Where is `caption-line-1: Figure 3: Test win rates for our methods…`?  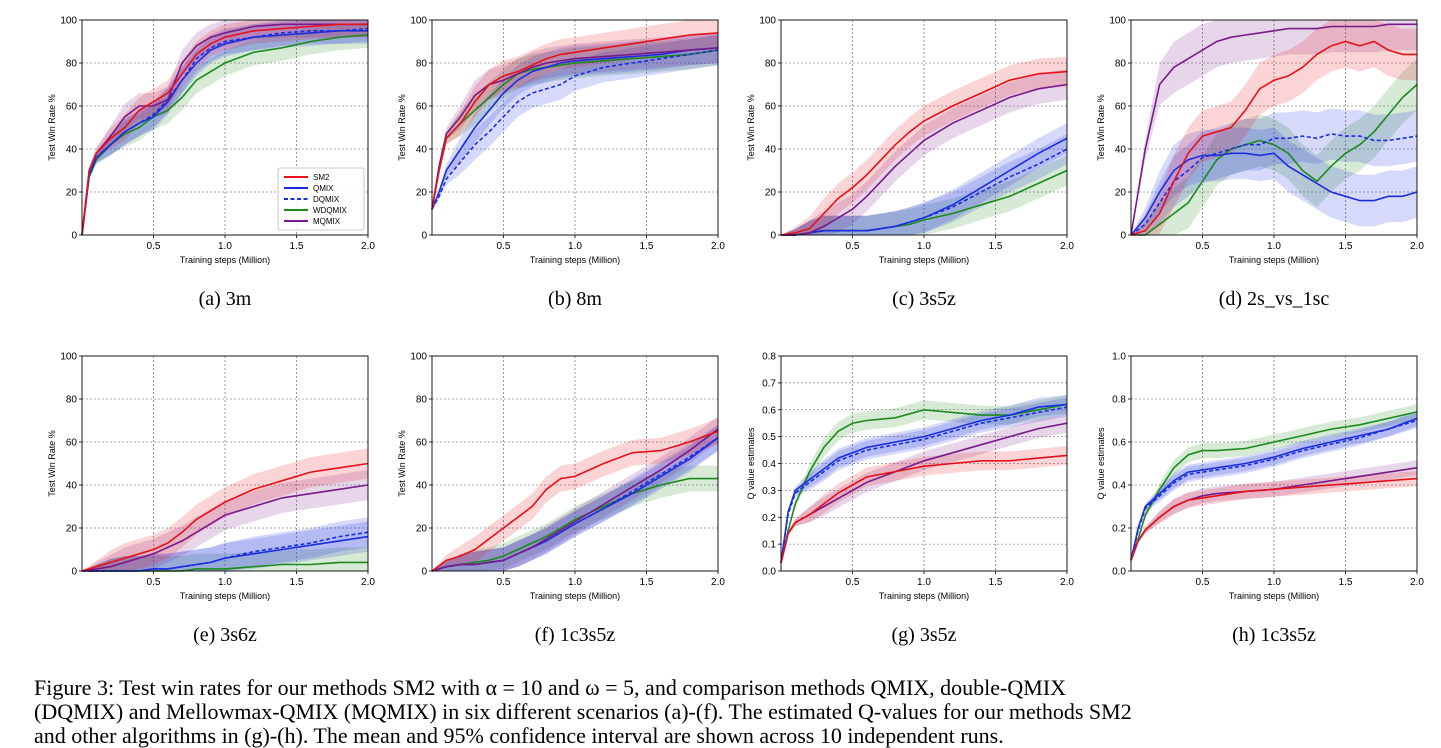 caption-line-1: Figure 3: Test win rates for our methods… is located at coordinates (550, 688).